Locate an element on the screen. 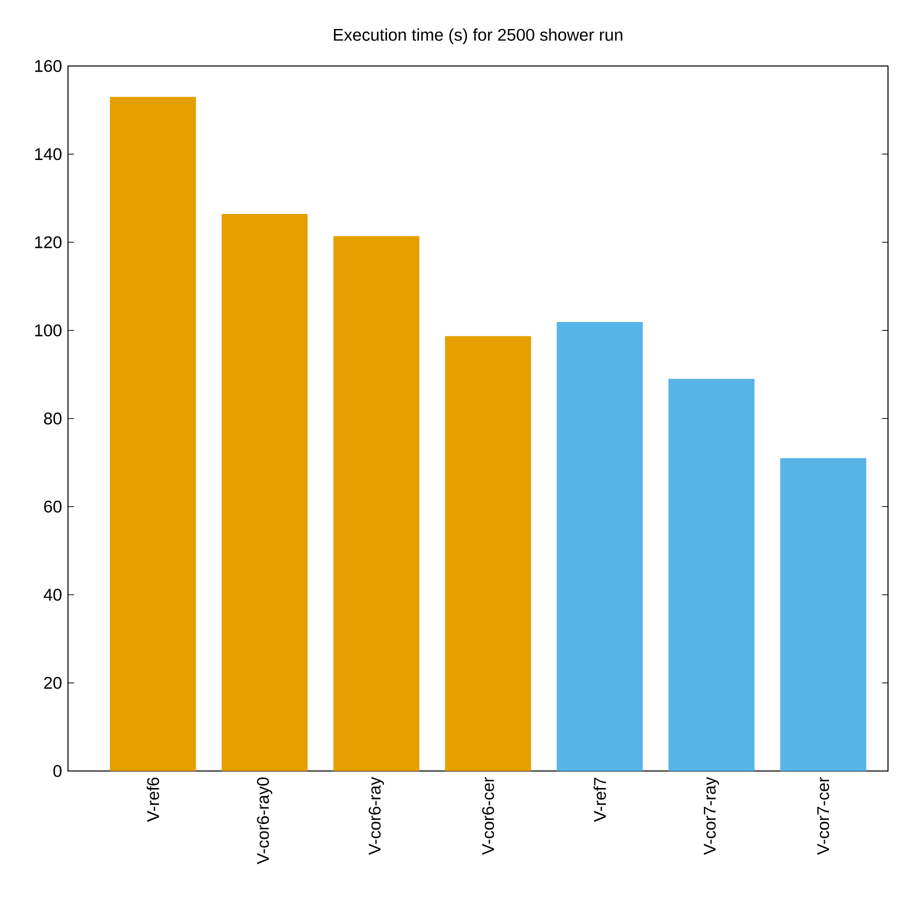  y-tick-label: 0 is located at coordinates (57, 770).